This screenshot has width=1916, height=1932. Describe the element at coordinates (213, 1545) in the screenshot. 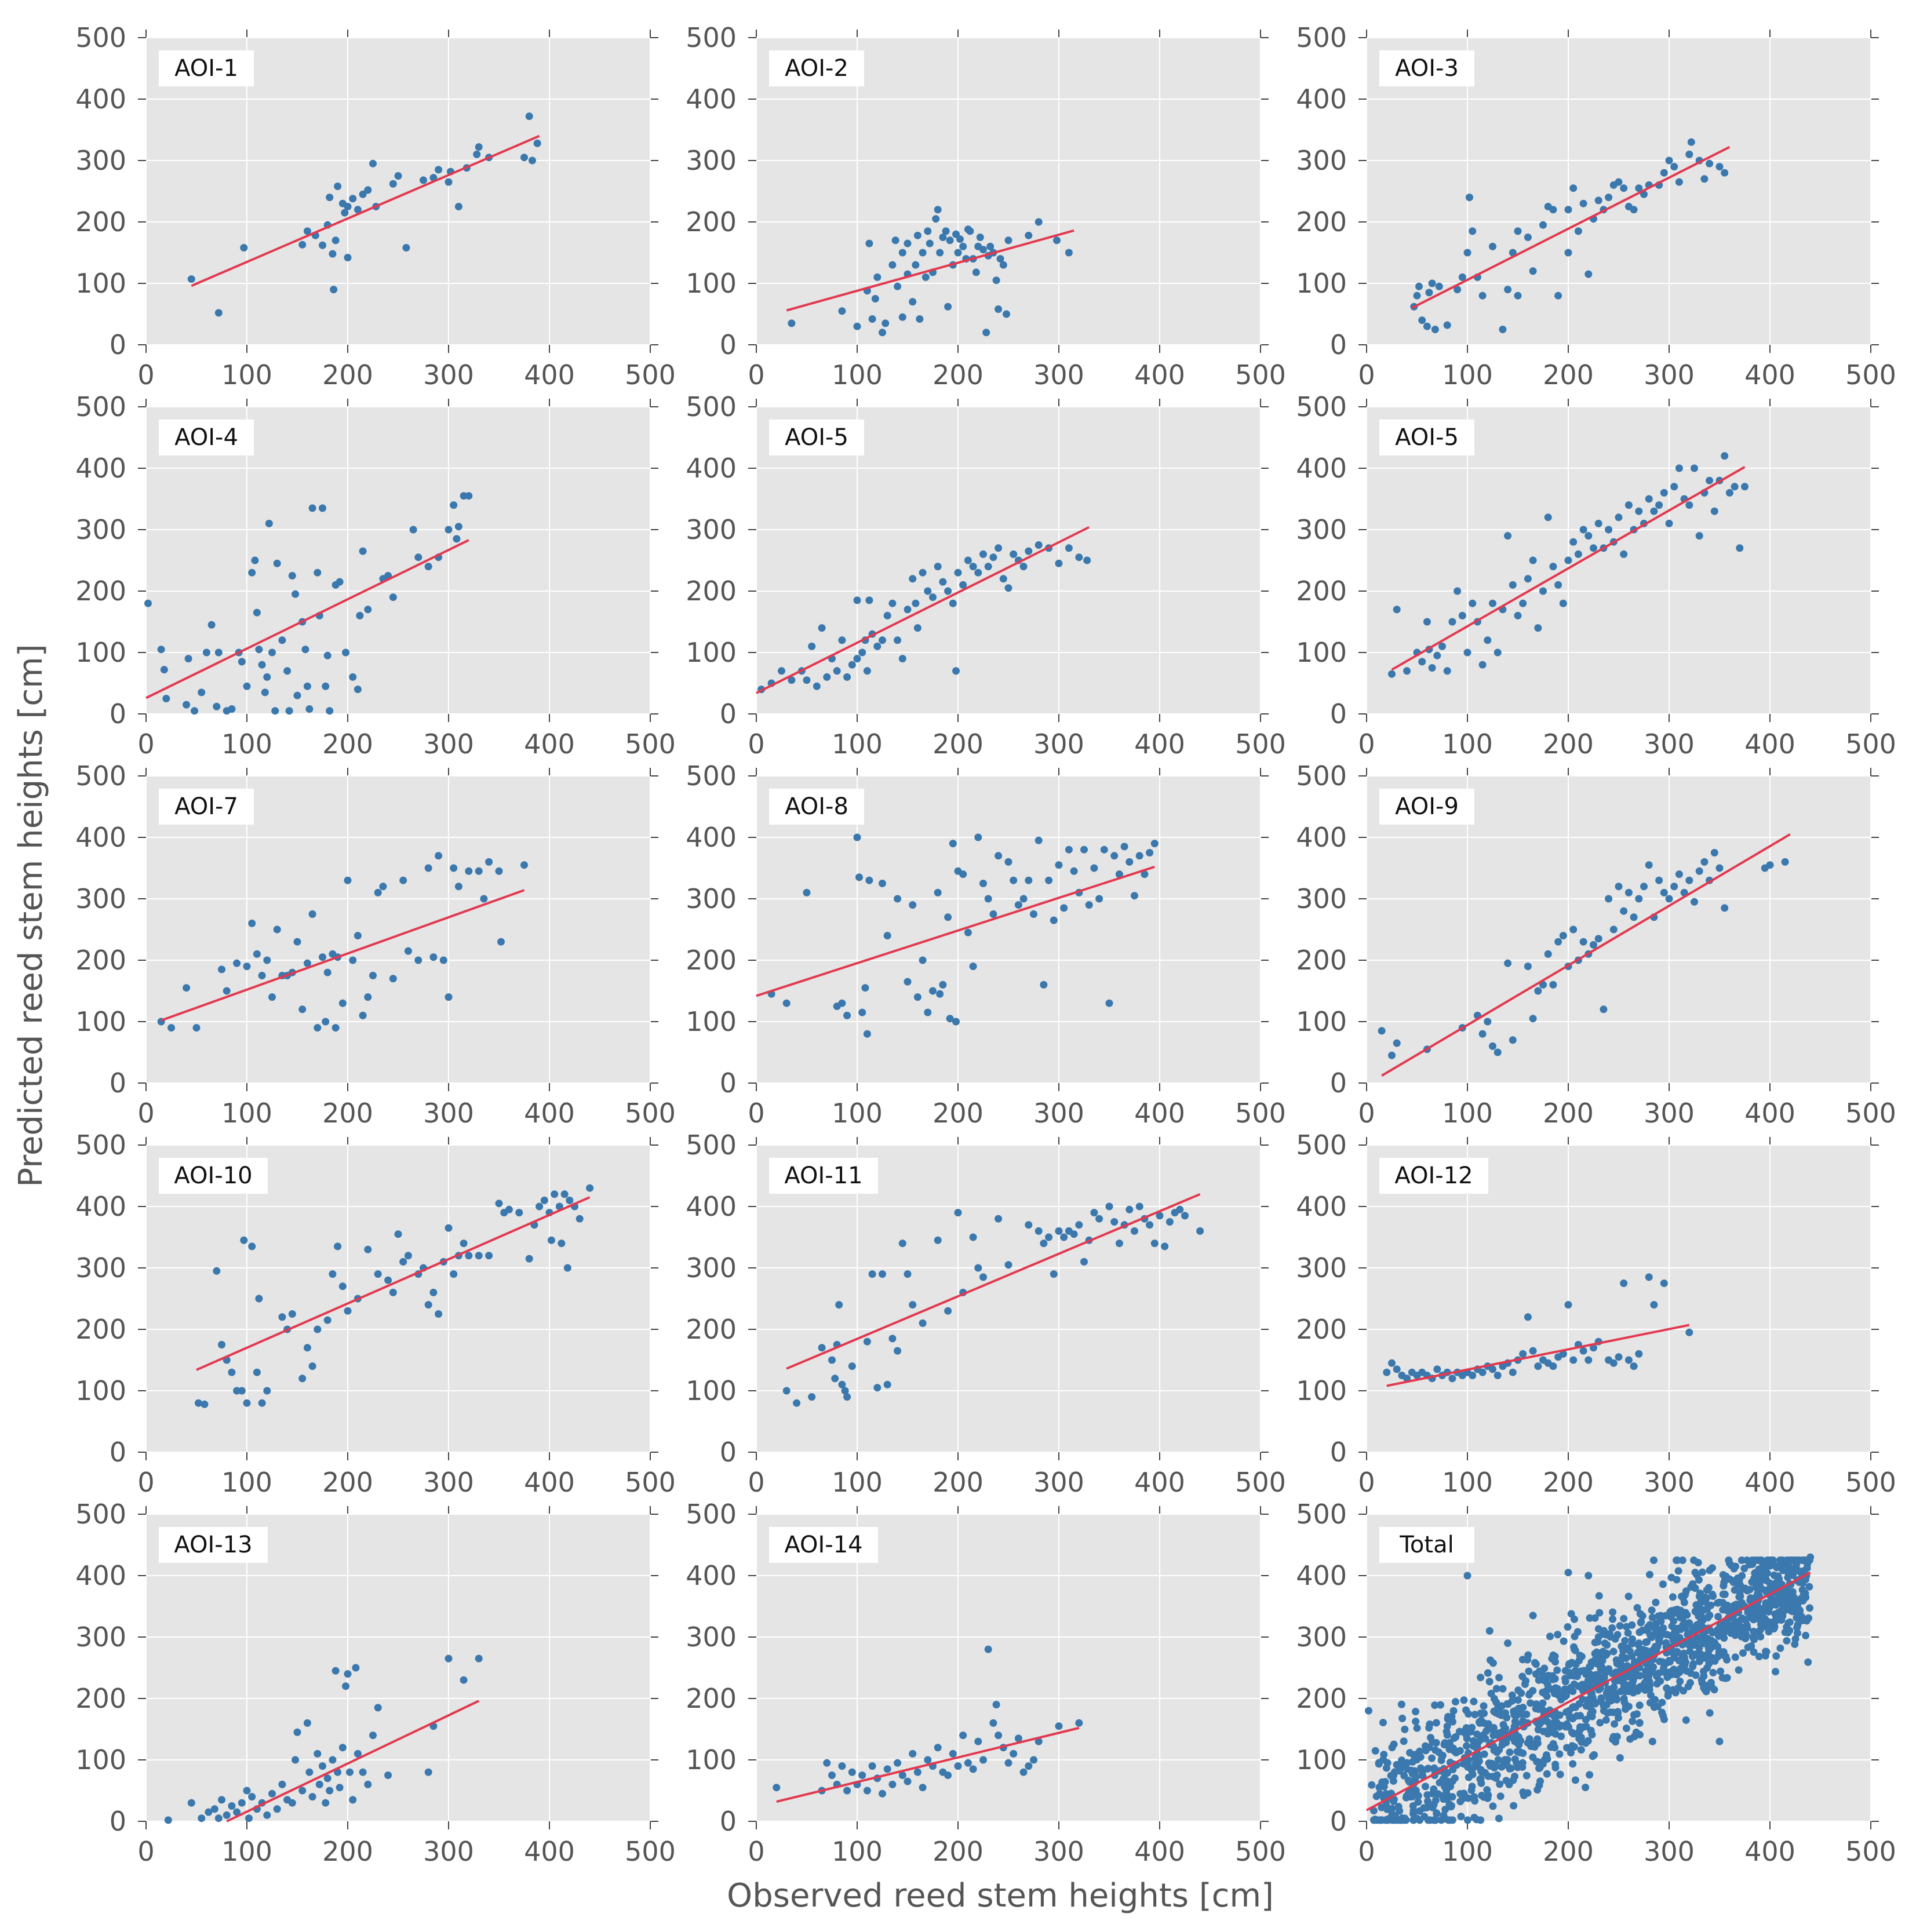

I see `panel-title: AOI-13` at that location.